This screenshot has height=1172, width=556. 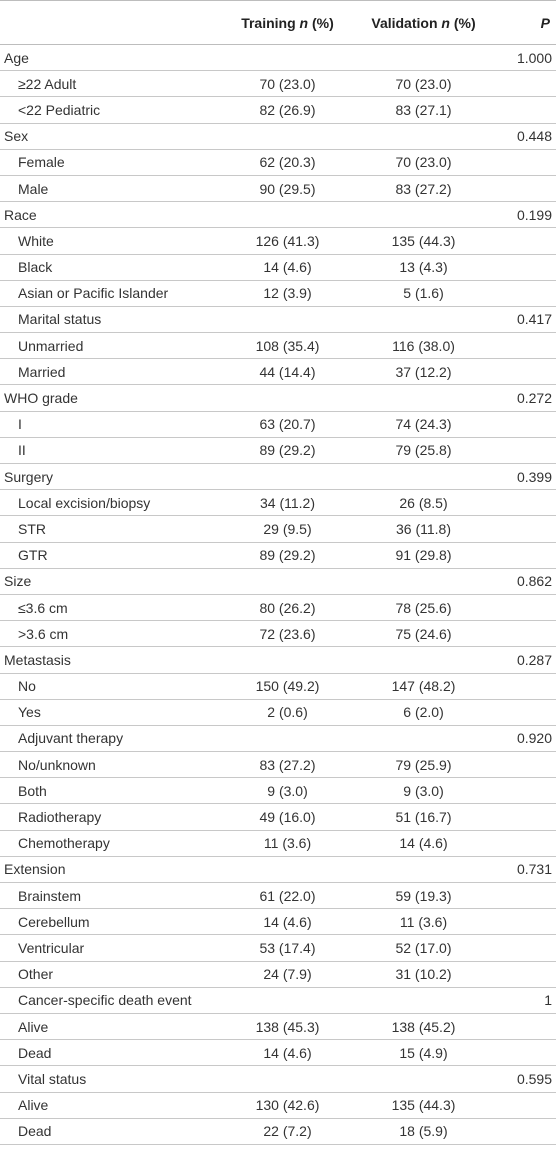 I want to click on training-value: 90 (29.5), so click(x=287, y=189).